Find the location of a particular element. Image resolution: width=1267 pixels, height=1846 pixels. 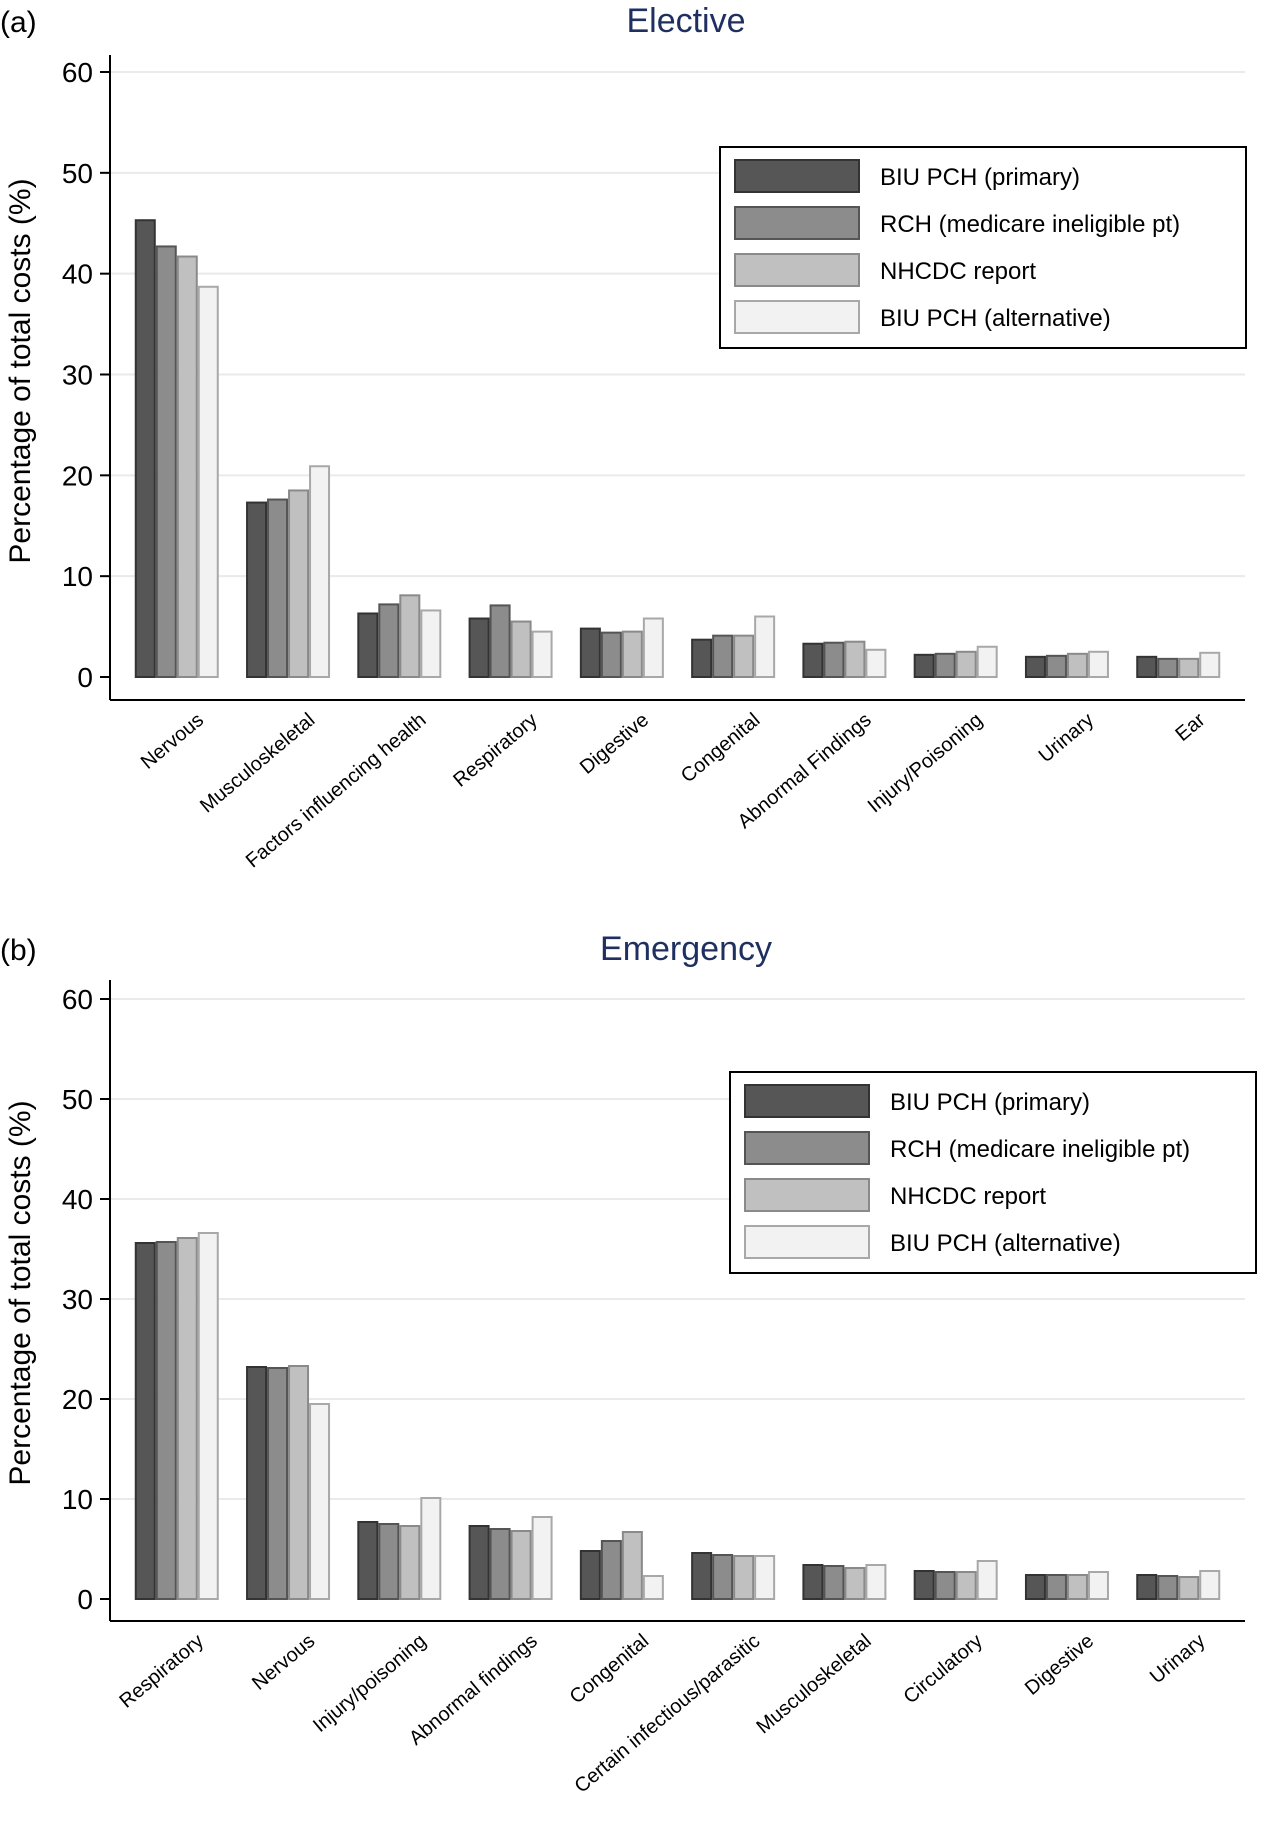

x-tick-label: Urinary is located at coordinates (1178, 1659).